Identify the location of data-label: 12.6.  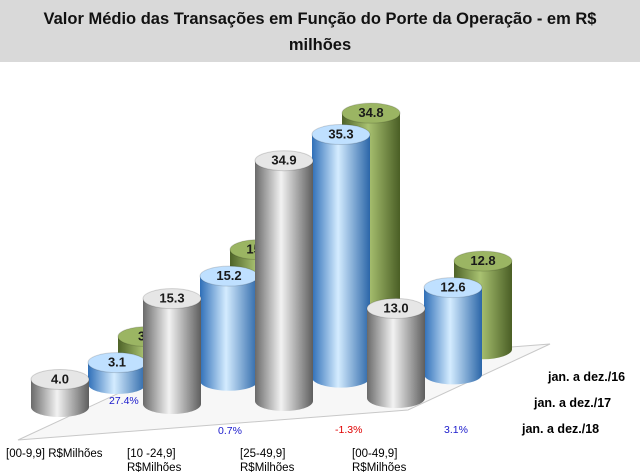
(452, 287).